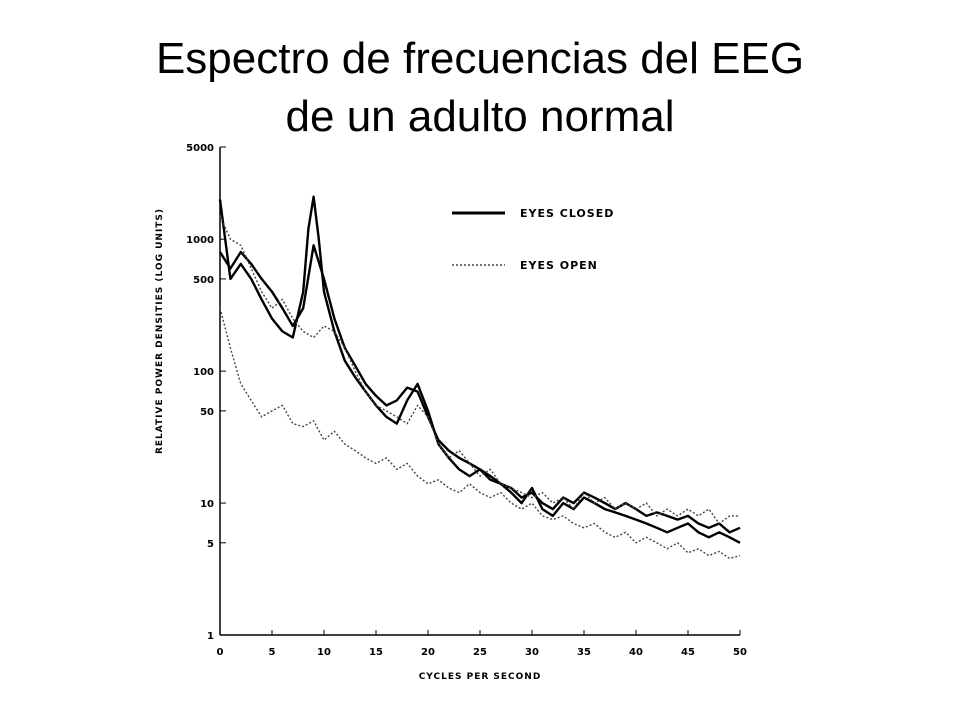 The height and width of the screenshot is (720, 960). I want to click on chart-legend: EYES CLOSED EYES OPEN, so click(533, 239).